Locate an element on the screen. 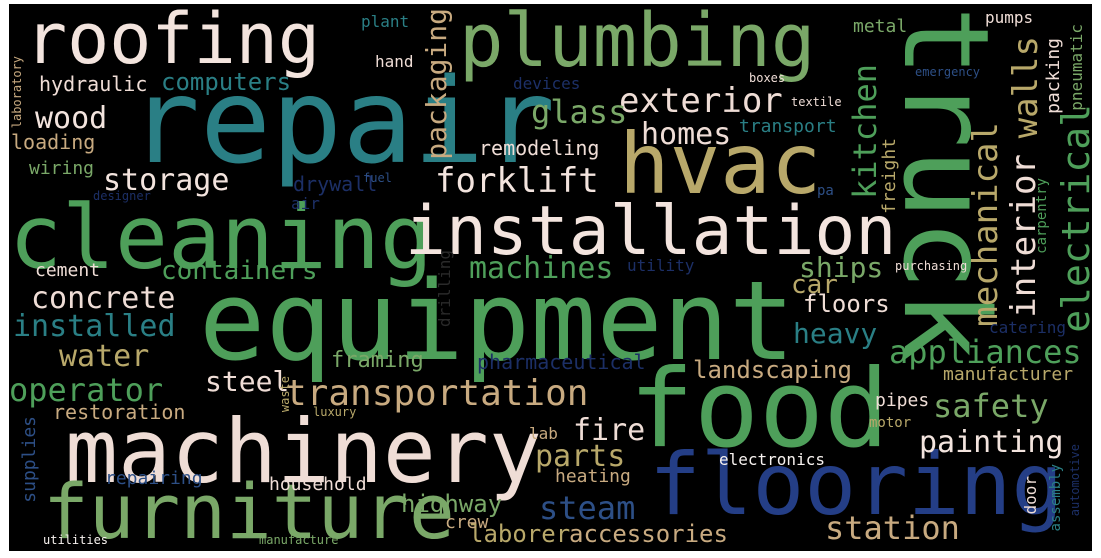 This screenshot has height=558, width=1101. word-exterior: exterior is located at coordinates (701, 101).